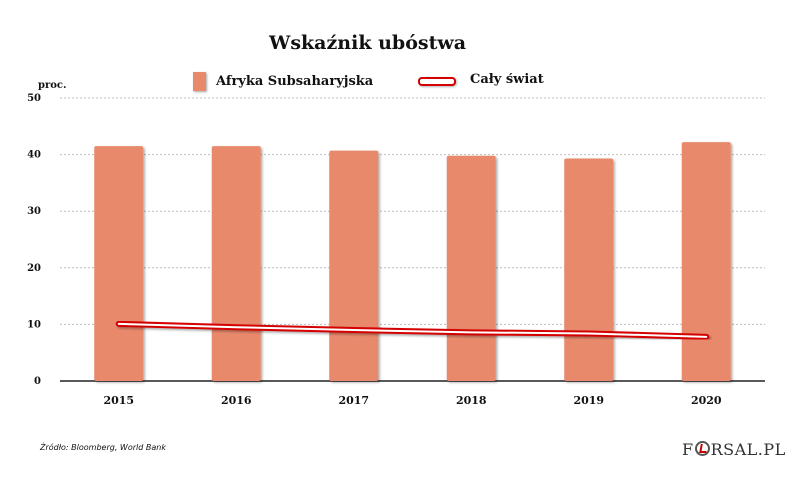  I want to click on bar-2019, so click(589, 269).